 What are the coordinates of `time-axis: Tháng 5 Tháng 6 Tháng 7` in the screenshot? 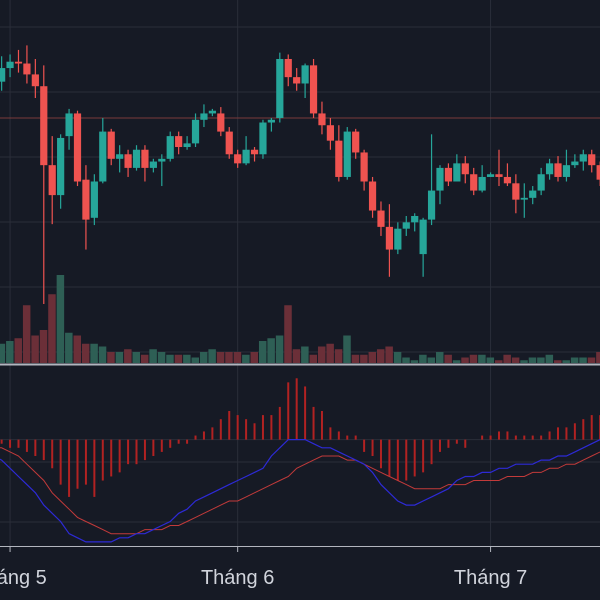 It's located at (263, 567).